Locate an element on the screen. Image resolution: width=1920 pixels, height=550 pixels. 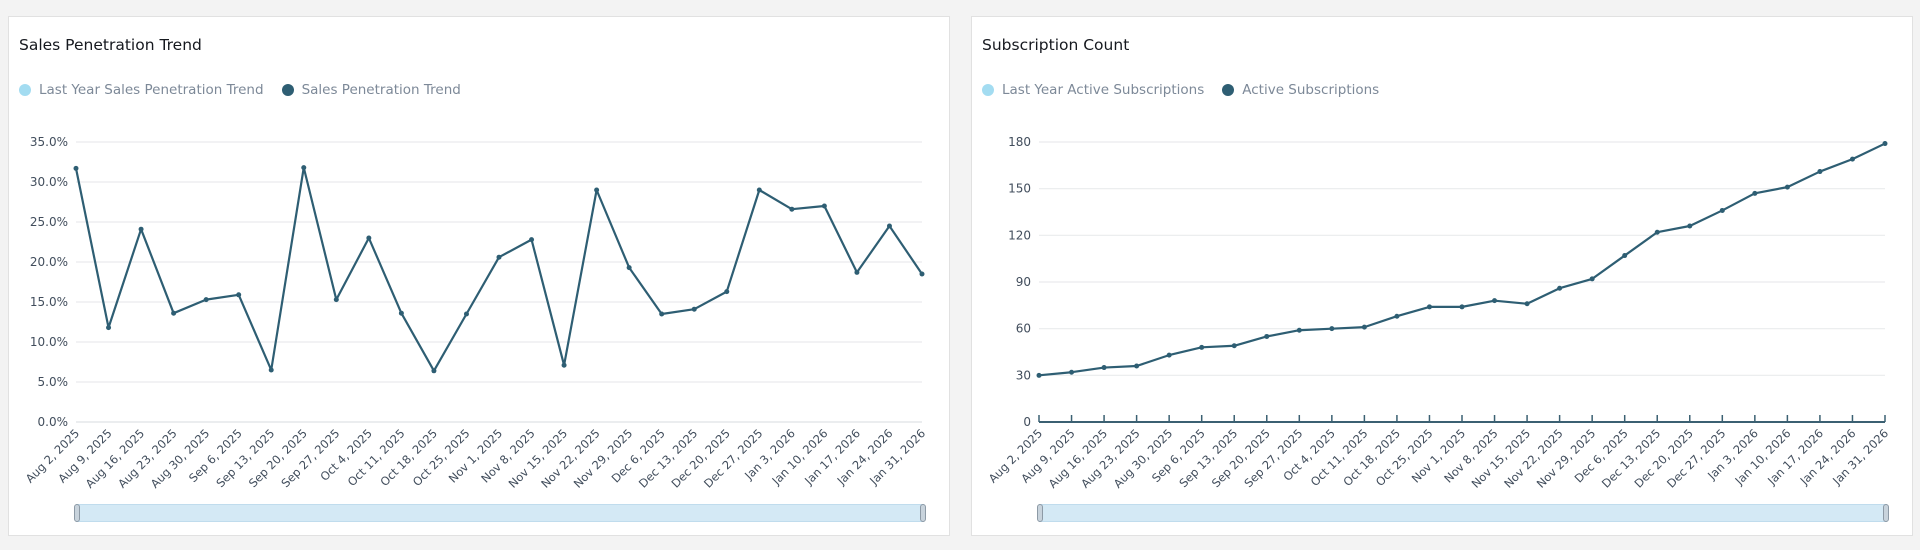
legend-item-current: Active Subscriptions is located at coordinates (1300, 90).